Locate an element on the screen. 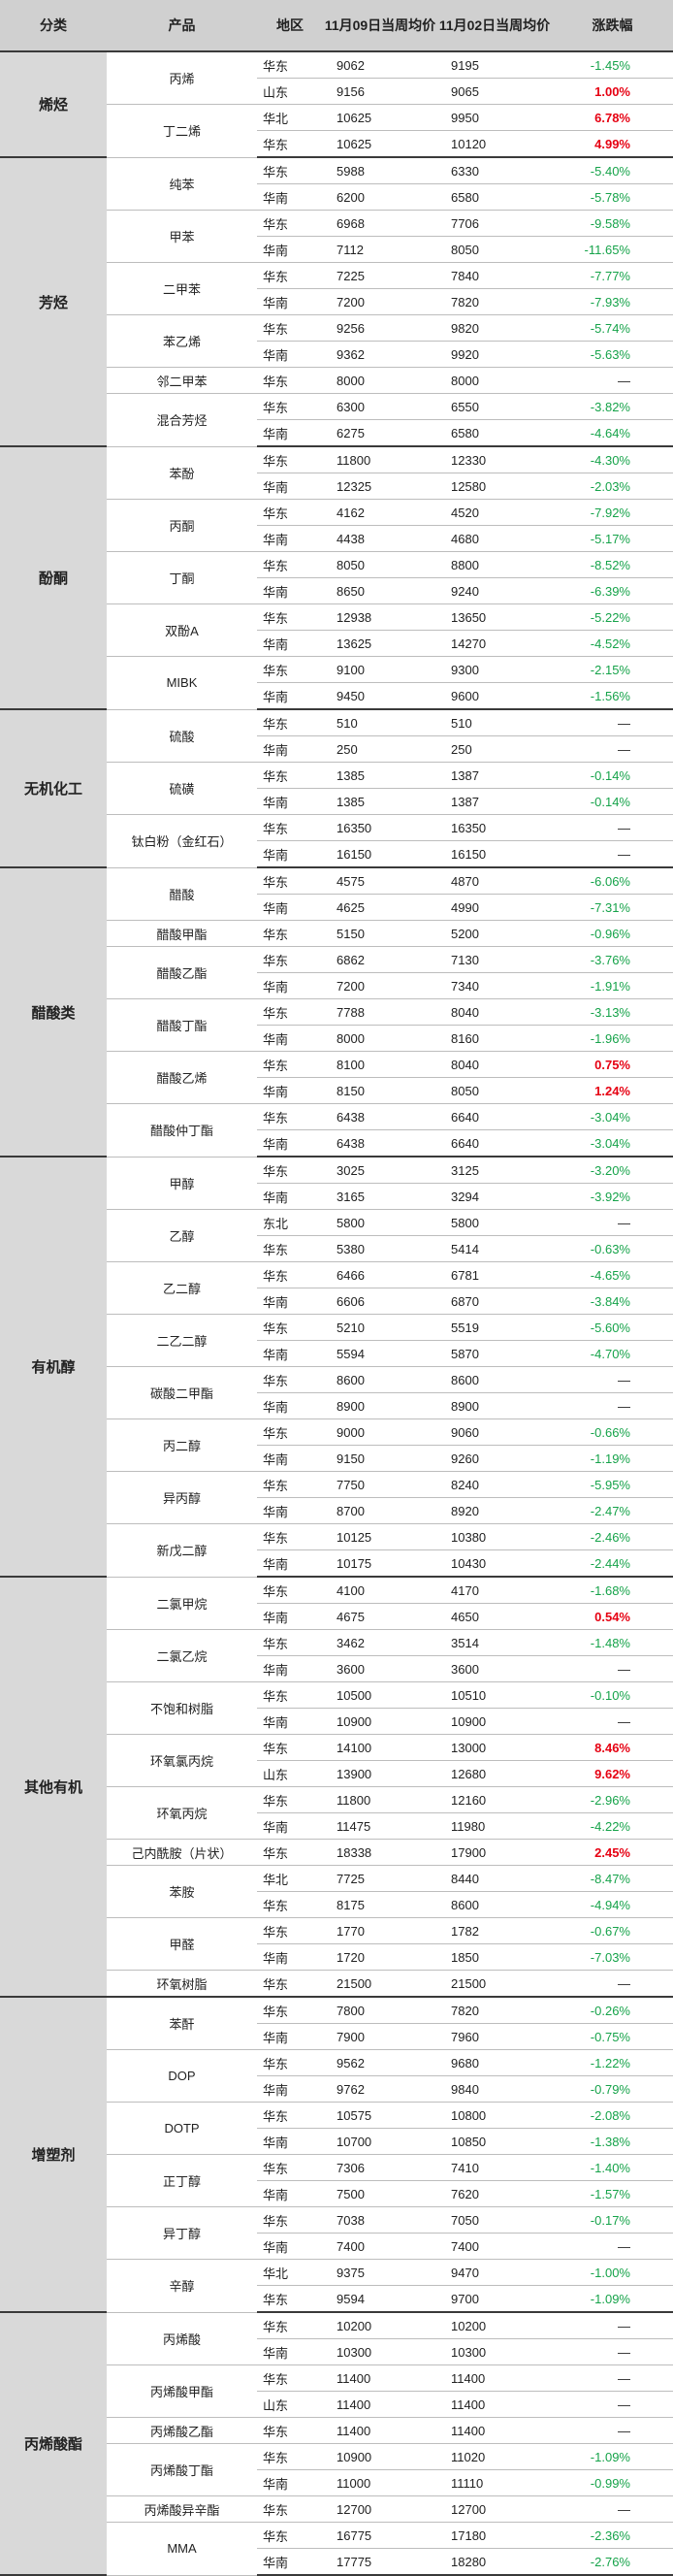 Image resolution: width=673 pixels, height=2576 pixels. product-cell: 丙酮 is located at coordinates (182, 525).